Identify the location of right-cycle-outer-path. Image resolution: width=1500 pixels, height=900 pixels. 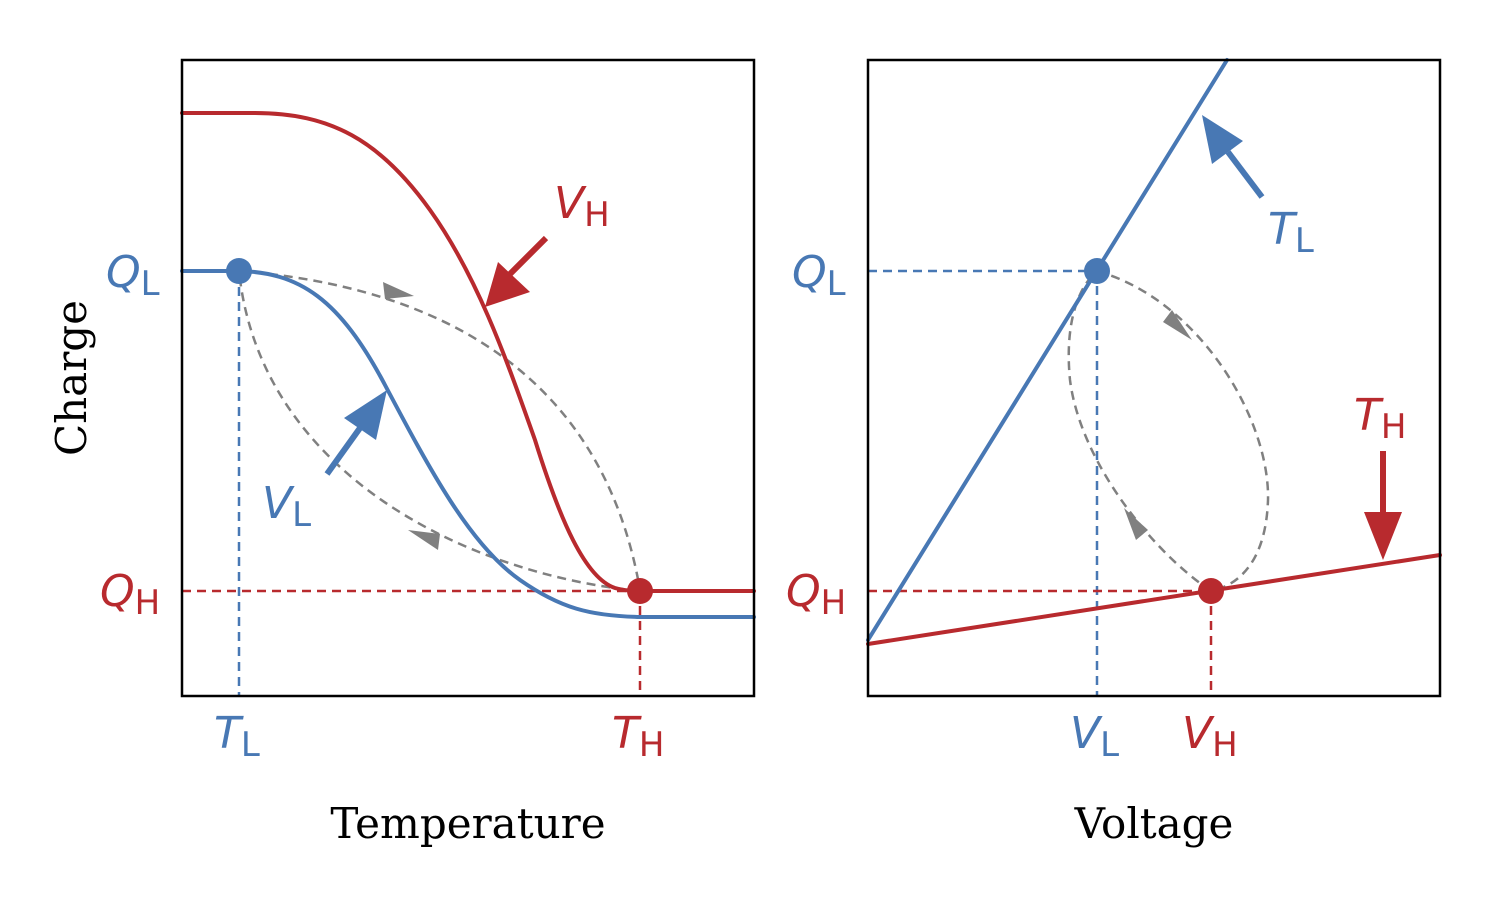
(1183, 431).